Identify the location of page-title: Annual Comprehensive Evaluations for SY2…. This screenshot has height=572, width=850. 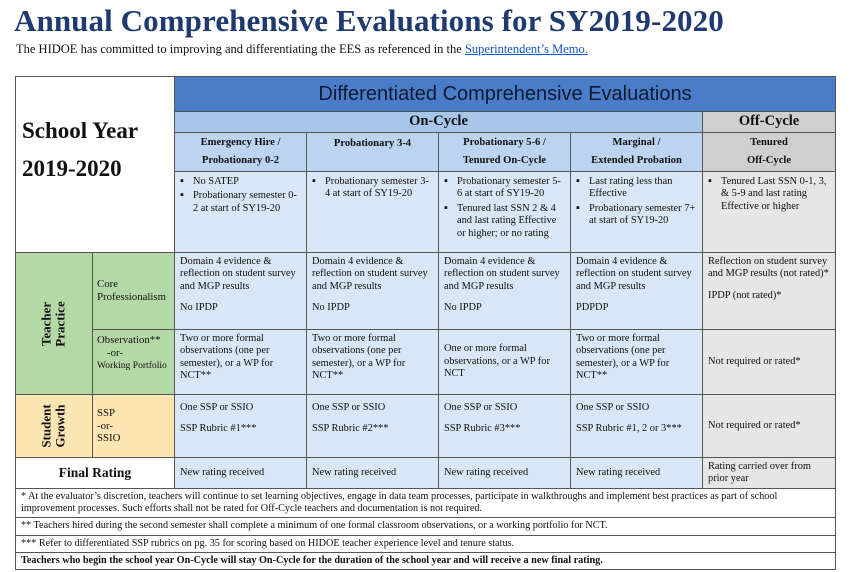
(369, 20).